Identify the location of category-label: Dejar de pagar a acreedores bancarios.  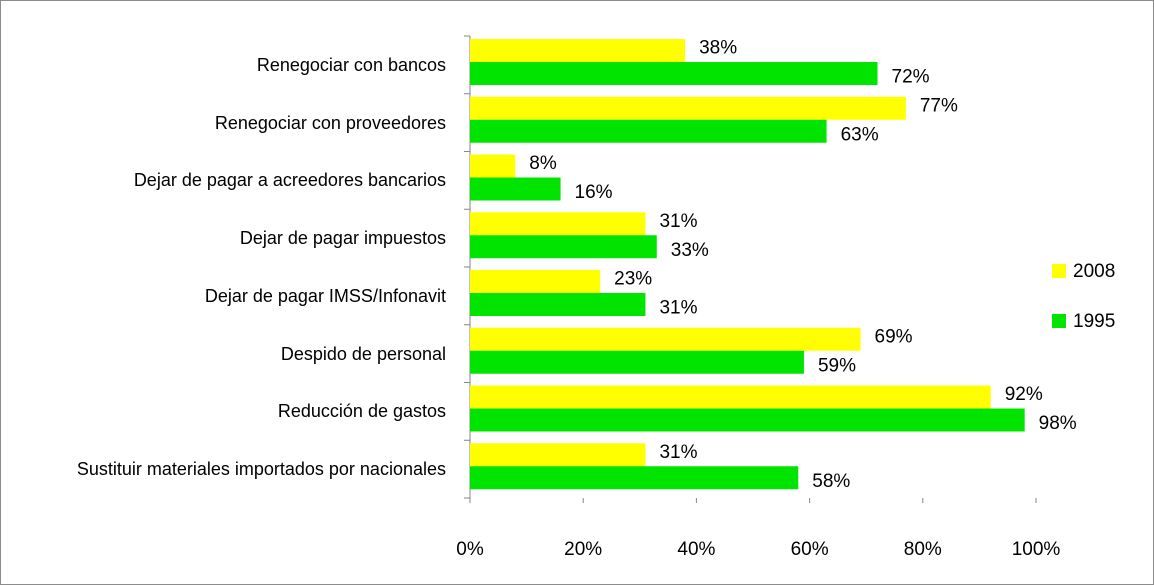
(289, 180).